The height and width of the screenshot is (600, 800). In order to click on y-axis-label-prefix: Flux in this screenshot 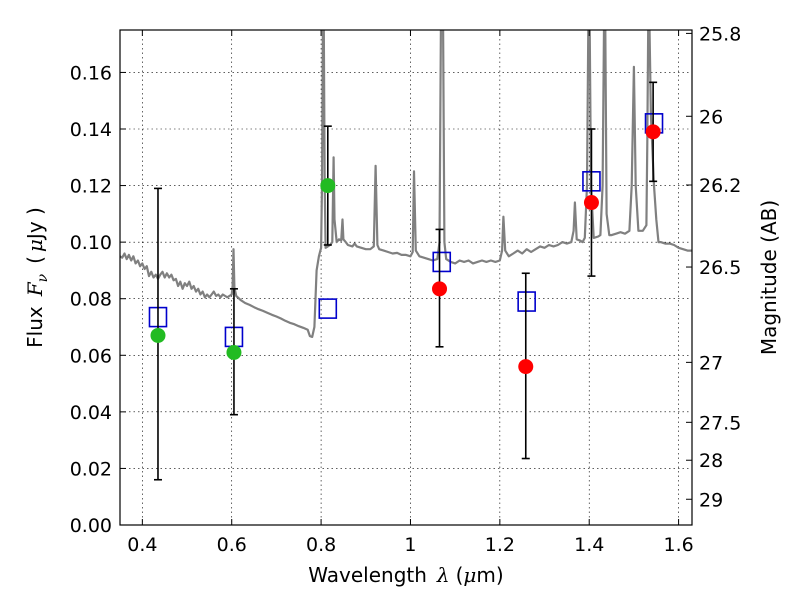, I will do `click(35, 327)`.